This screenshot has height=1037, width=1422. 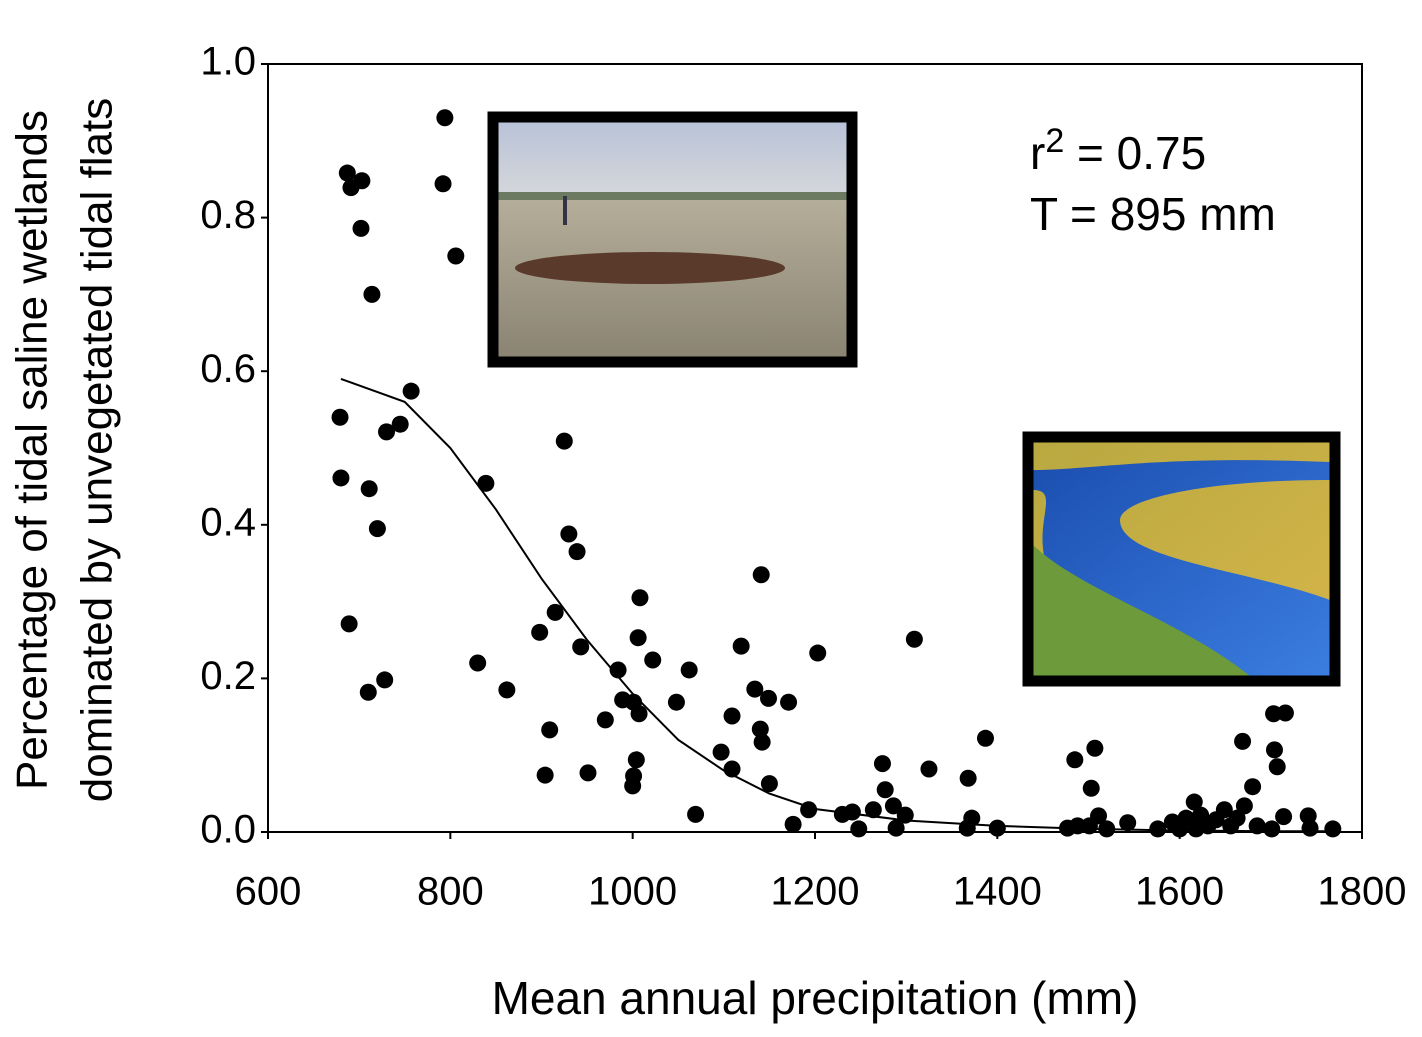 I want to click on annotation-part: r, so click(x=1037, y=153).